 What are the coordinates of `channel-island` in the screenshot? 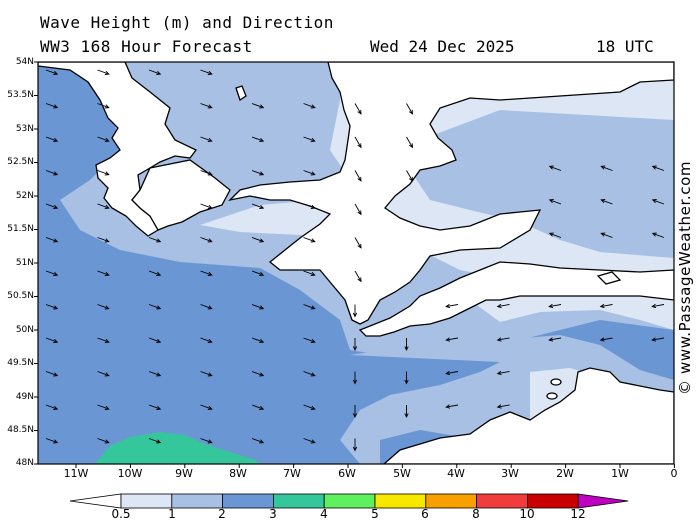 It's located at (552, 396).